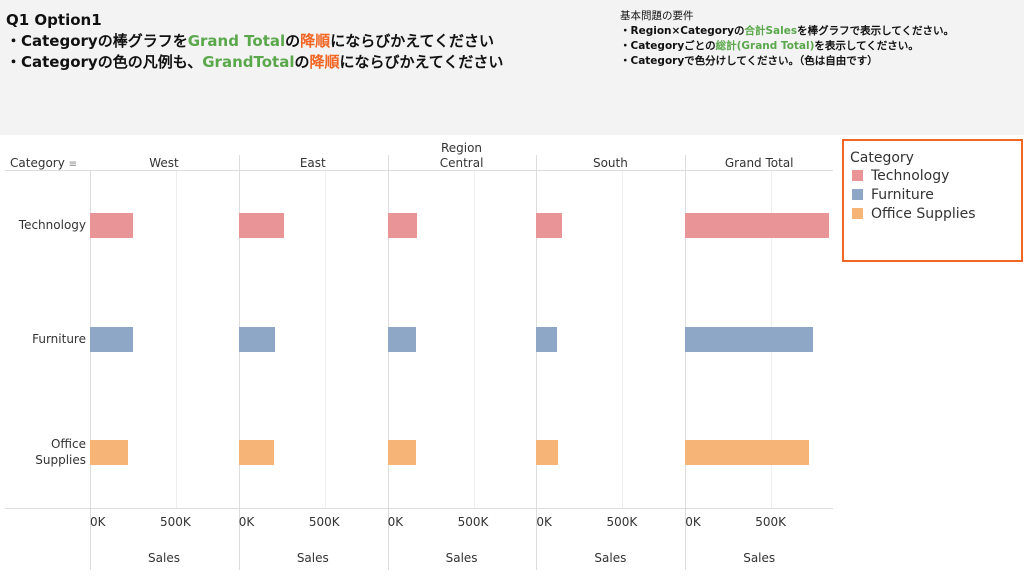 The width and height of the screenshot is (1024, 583). What do you see at coordinates (546, 339) in the screenshot?
I see `bar-south-furniture` at bounding box center [546, 339].